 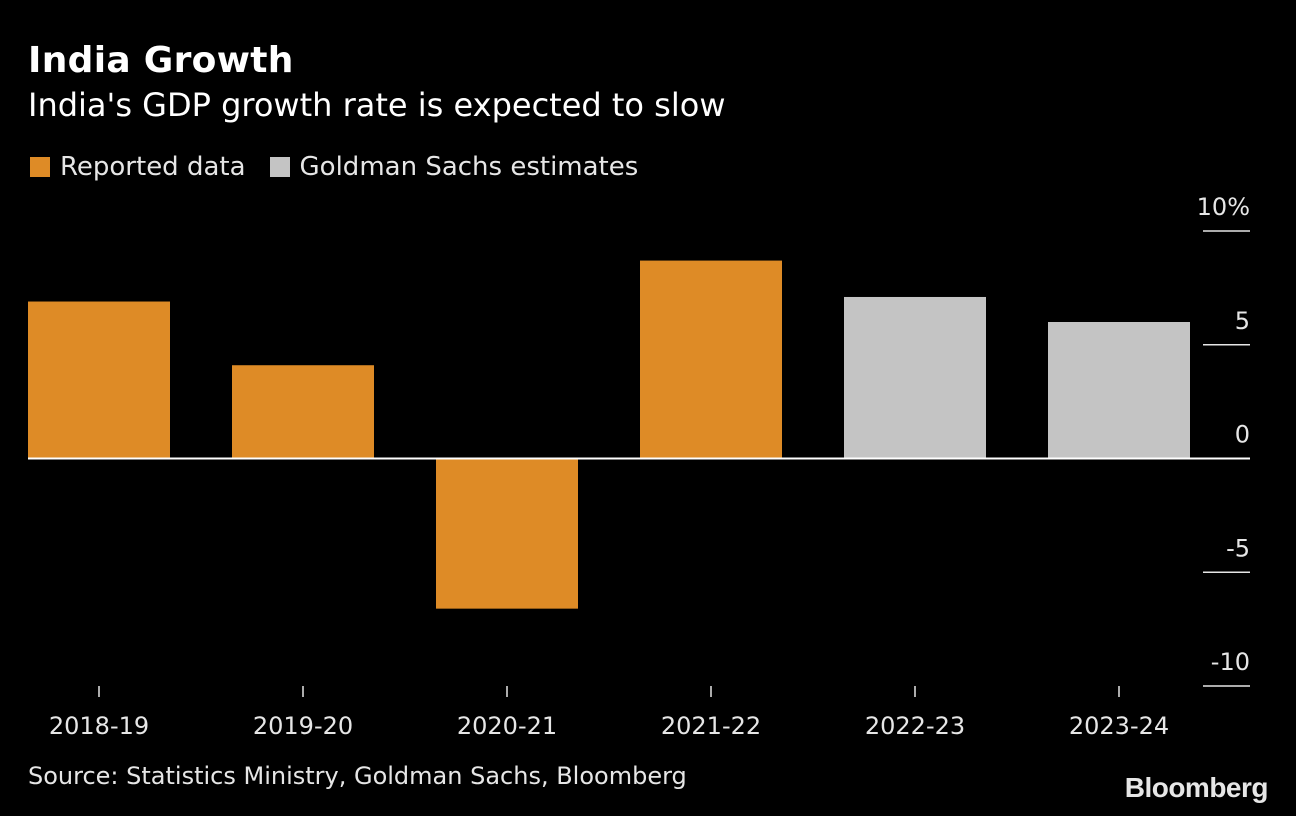 What do you see at coordinates (469, 167) in the screenshot?
I see `legend-label-estimates: Goldman Sachs estimates` at bounding box center [469, 167].